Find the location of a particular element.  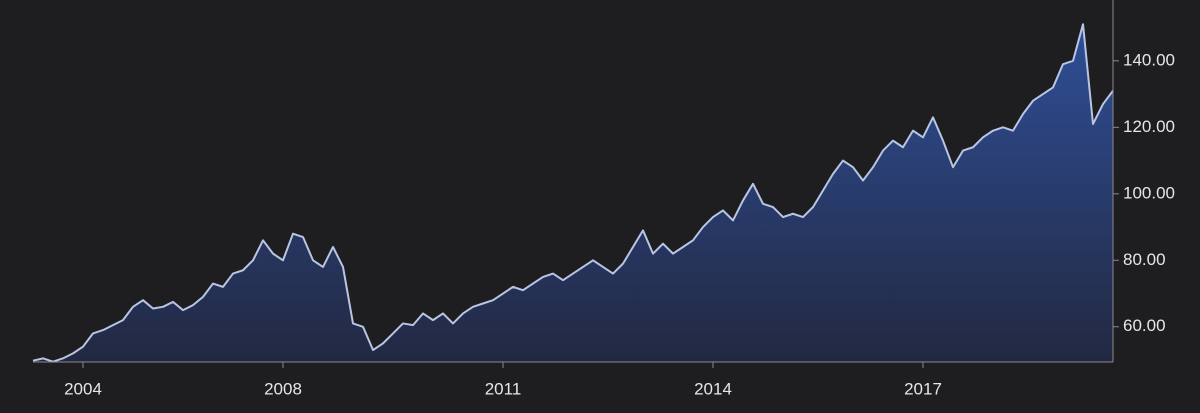

y-tick-label: 60.00 is located at coordinates (1144, 325).